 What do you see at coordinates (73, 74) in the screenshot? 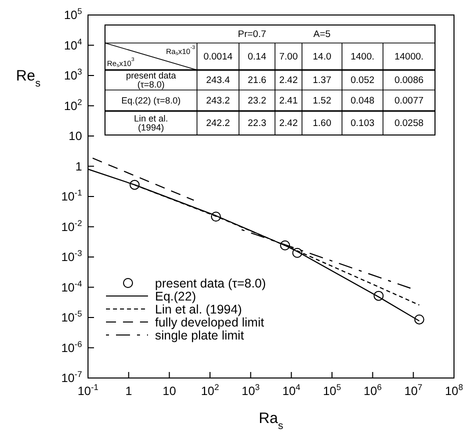
I see `y-tick-label: 10$^{3}$` at bounding box center [73, 74].